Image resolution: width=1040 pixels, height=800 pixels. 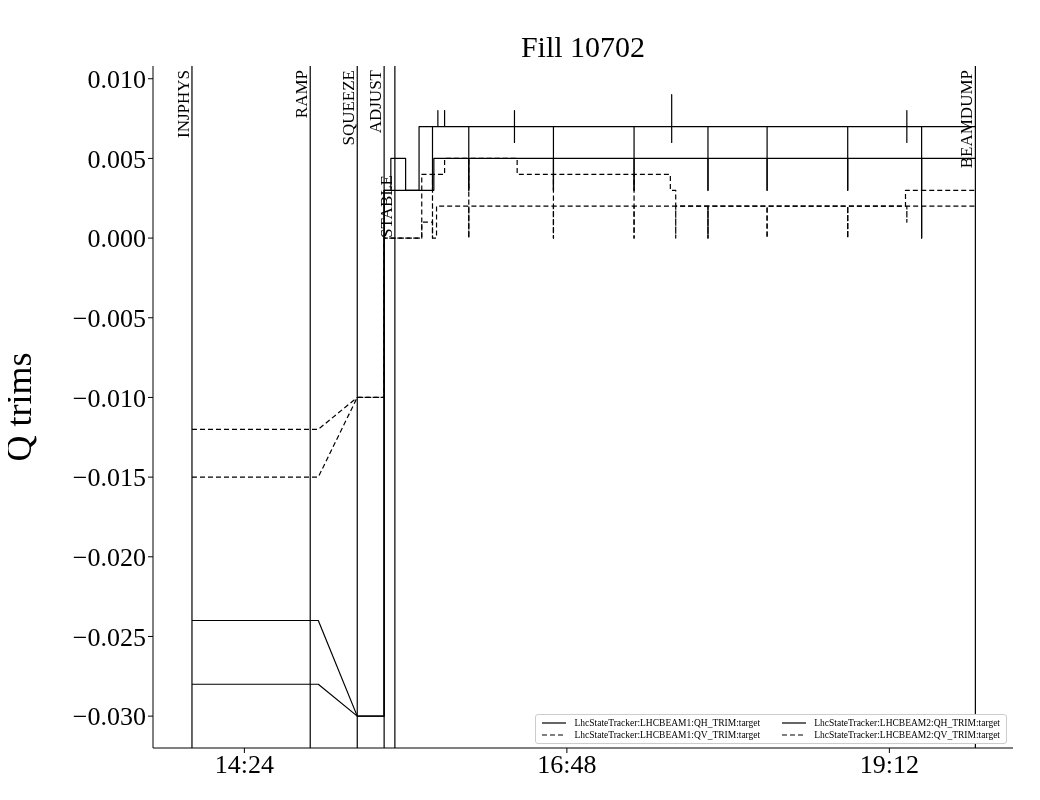 I want to click on legend-label: LhcStateTracker:LHCBEAM1:QH_TRIM:target, so click(x=667, y=723).